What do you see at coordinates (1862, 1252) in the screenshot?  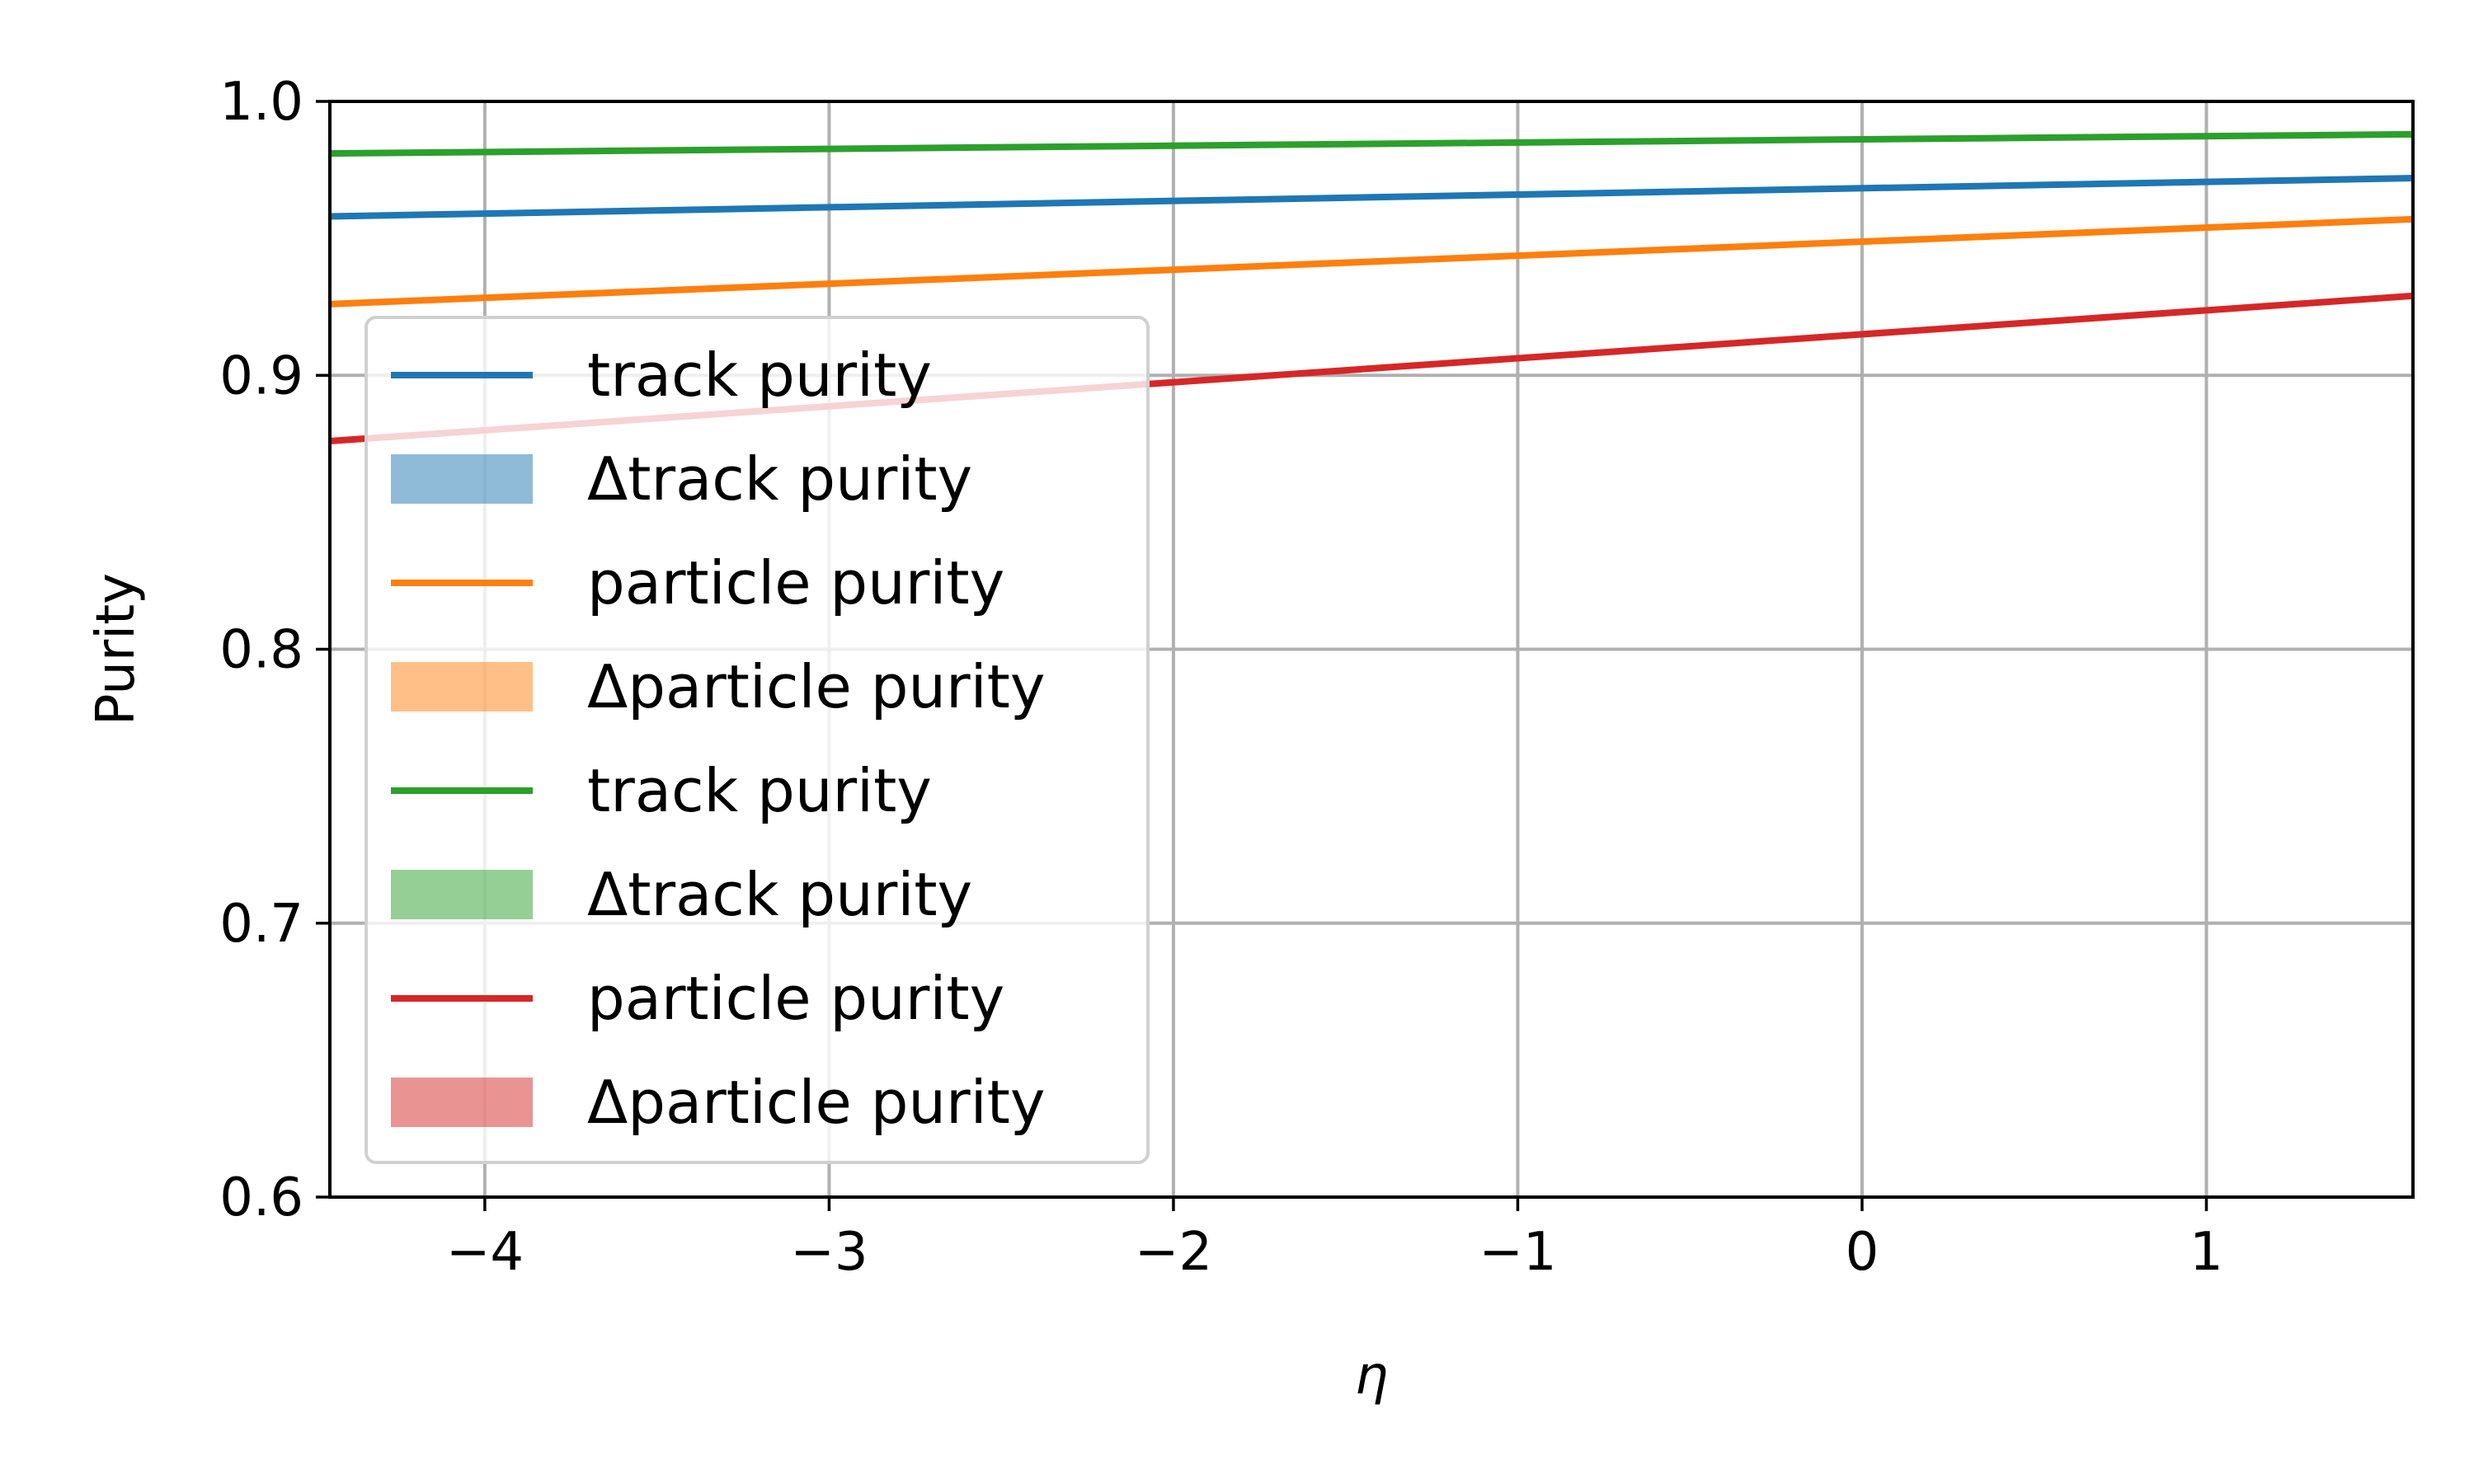 I see `x-tick-label: 0` at bounding box center [1862, 1252].